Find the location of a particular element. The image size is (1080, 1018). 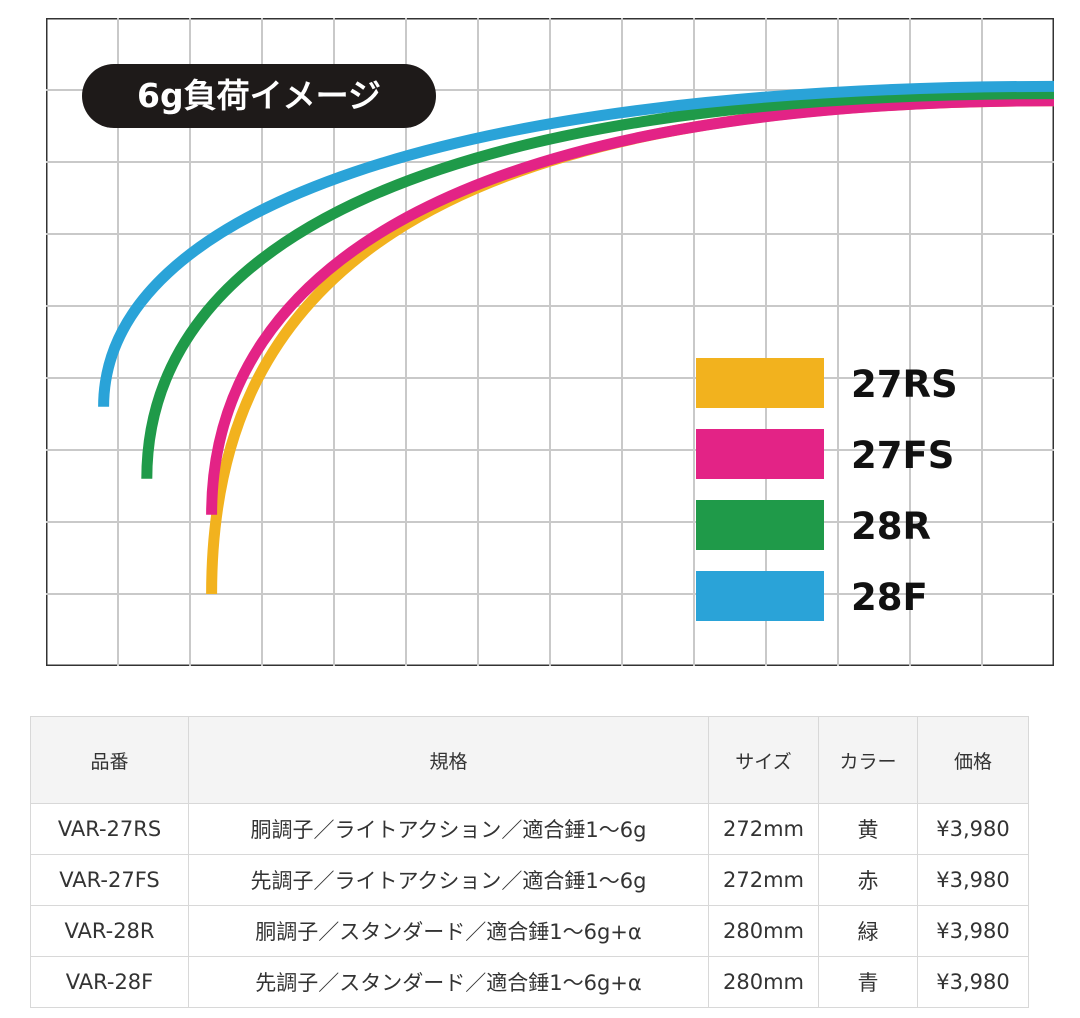

legend-swatch-27rs is located at coordinates (760, 383).